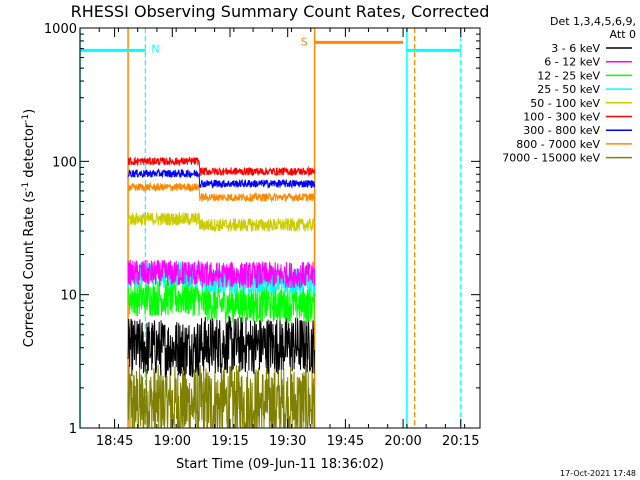 Image resolution: width=640 pixels, height=480 pixels. Describe the element at coordinates (561, 130) in the screenshot. I see `legend-entry-label: 300 - 800 keV` at that location.